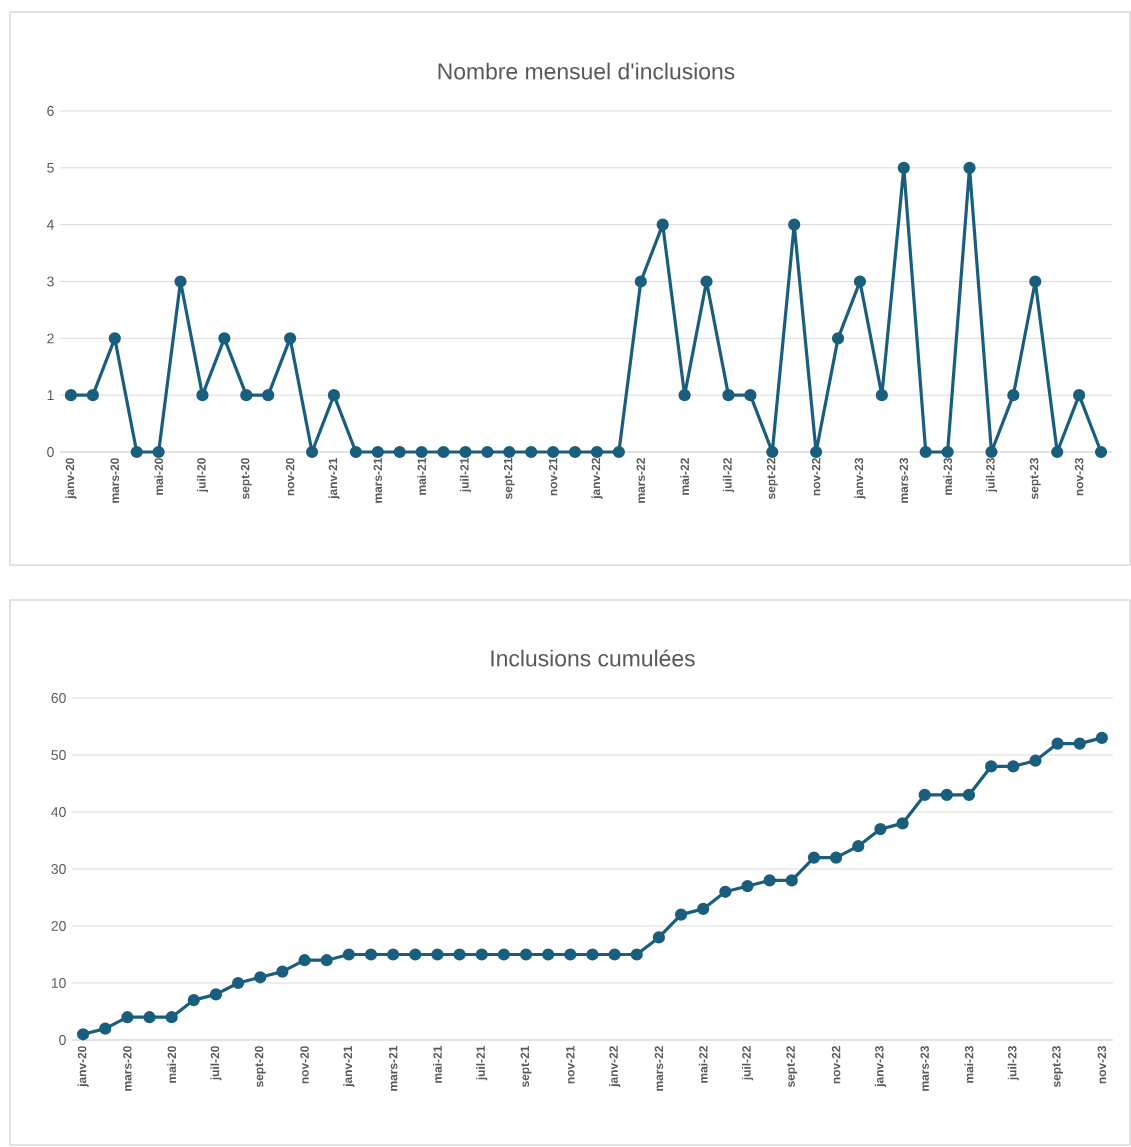 The height and width of the screenshot is (1147, 1131). What do you see at coordinates (58, 983) in the screenshot?
I see `y-tick-label: 10` at bounding box center [58, 983].